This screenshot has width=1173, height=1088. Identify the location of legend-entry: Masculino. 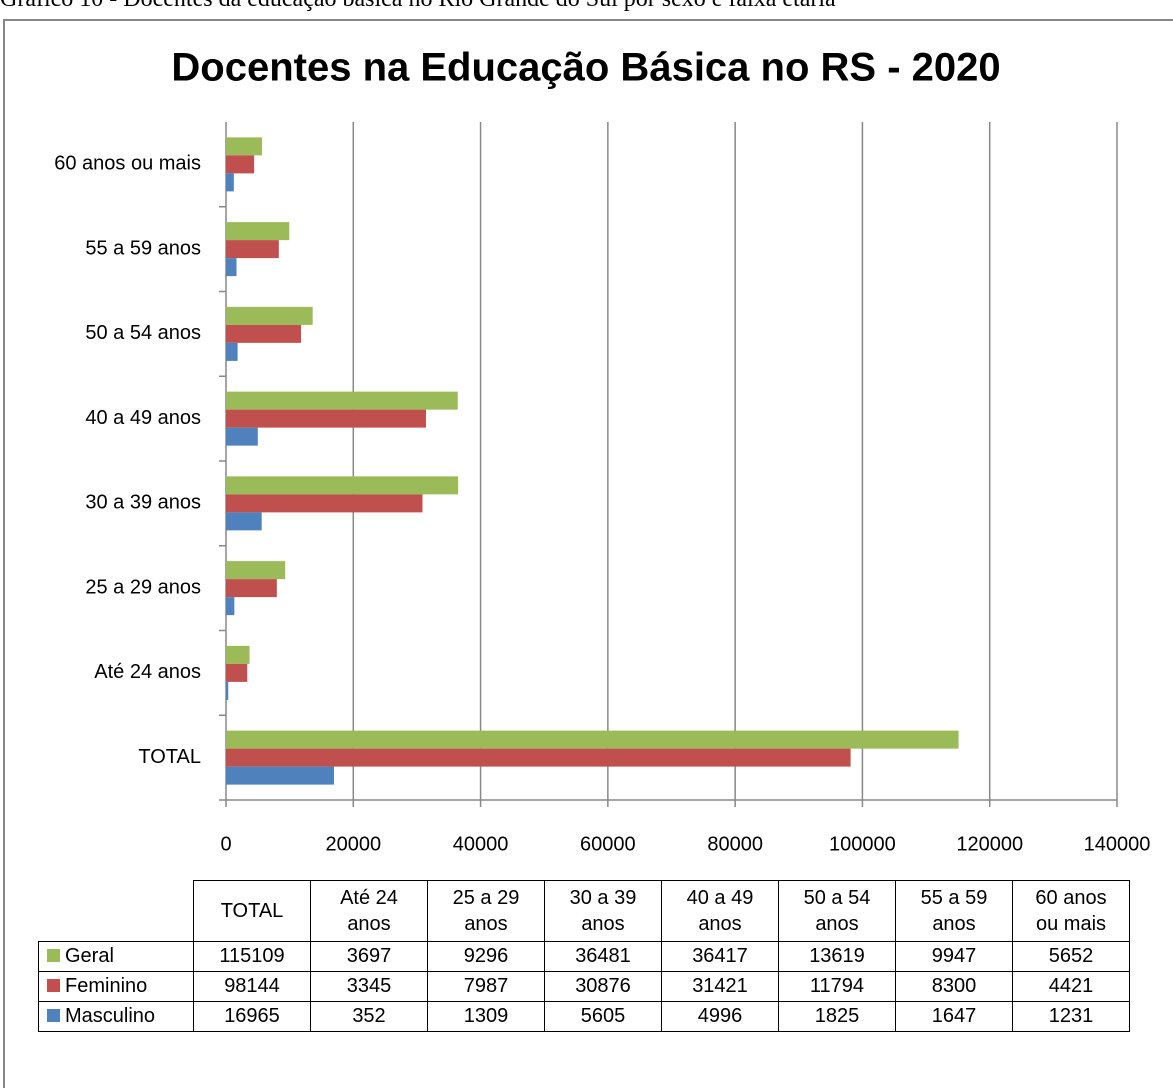
(116, 1016).